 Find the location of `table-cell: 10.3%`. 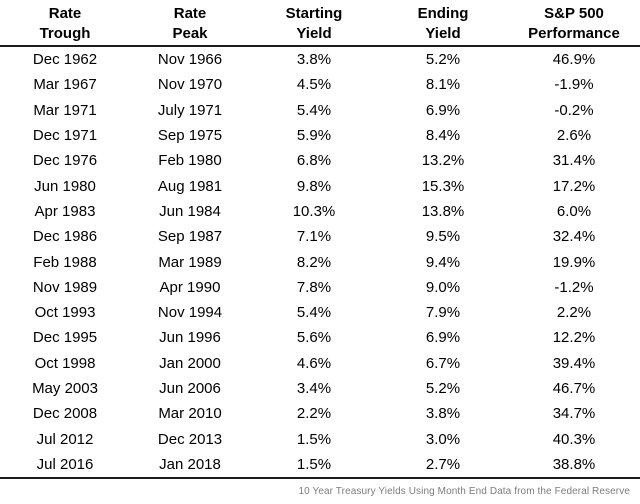

table-cell: 10.3% is located at coordinates (314, 211).